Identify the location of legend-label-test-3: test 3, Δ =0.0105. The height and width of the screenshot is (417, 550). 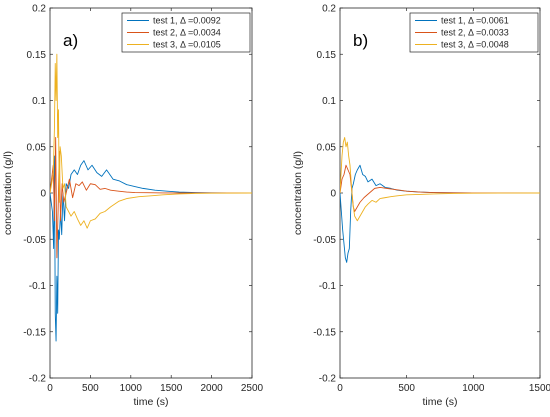
(187, 45).